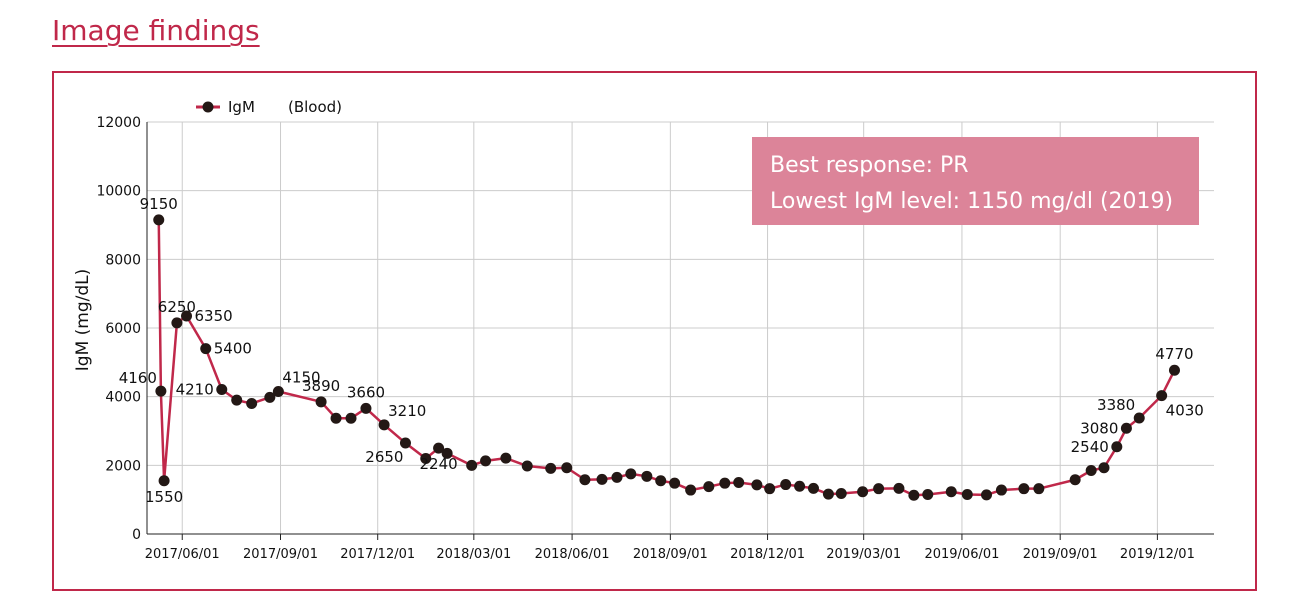 The width and height of the screenshot is (1312, 603). Describe the element at coordinates (159, 204) in the screenshot. I see `data-label: 9150` at that location.